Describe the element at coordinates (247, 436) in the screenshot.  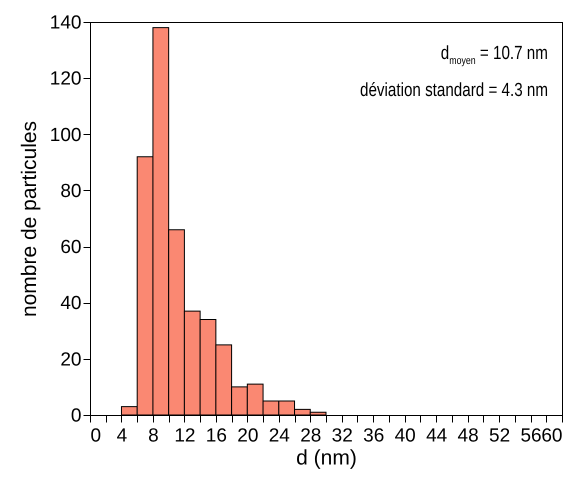
I see `x-tick-label: 20` at that location.